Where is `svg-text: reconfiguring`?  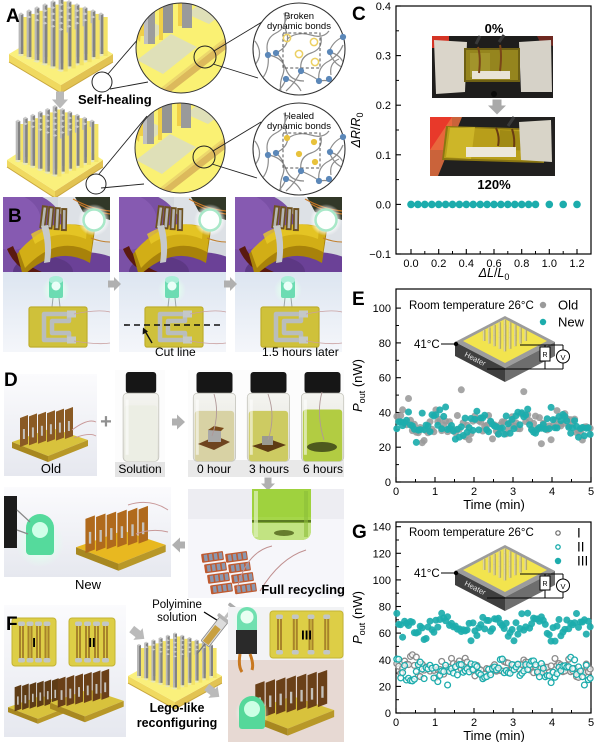 svg-text: reconfiguring is located at coordinates (177, 723).